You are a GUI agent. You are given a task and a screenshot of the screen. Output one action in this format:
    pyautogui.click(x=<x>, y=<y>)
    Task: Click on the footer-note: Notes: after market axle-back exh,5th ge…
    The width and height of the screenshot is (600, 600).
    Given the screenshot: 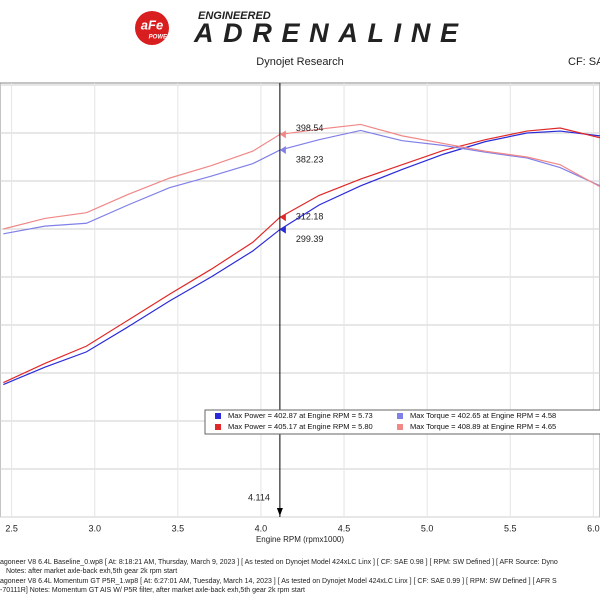 What is the action you would take?
    pyautogui.click(x=91, y=571)
    